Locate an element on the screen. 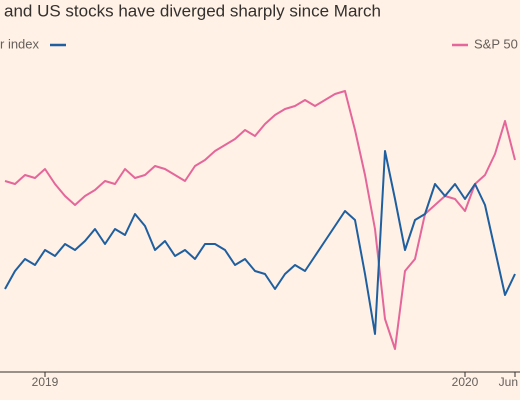  x-tick-label: 2020 is located at coordinates (465, 382).